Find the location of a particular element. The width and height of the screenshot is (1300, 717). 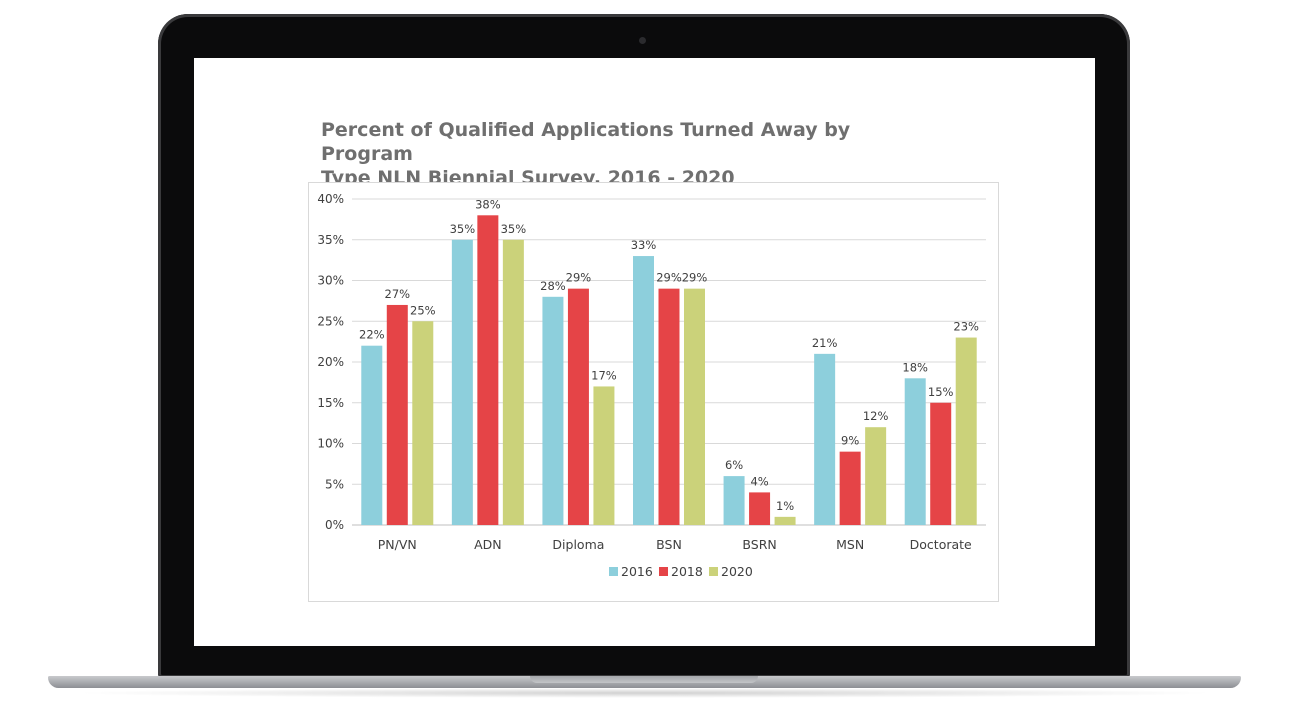

data-label: 25% is located at coordinates (423, 310).